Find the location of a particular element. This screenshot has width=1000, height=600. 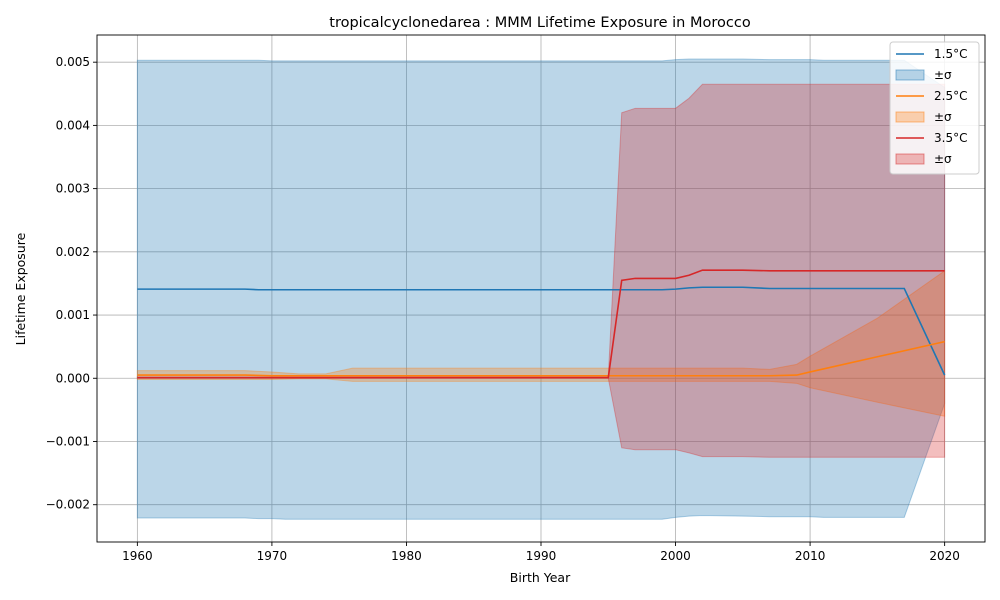

legend-box is located at coordinates (934, 108).